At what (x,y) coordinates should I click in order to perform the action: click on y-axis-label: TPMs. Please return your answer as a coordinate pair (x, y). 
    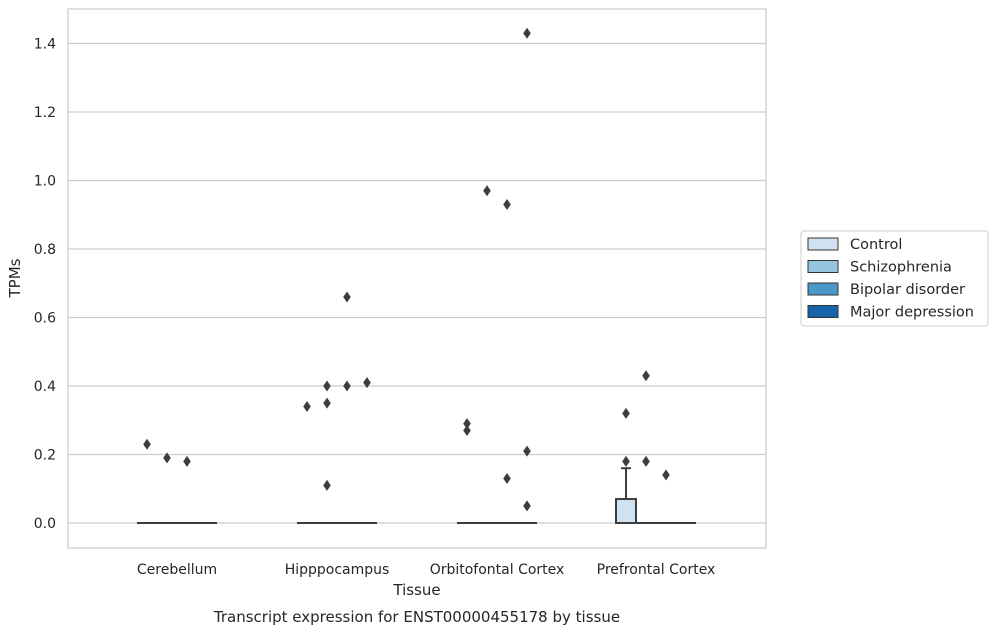
    Looking at the image, I should click on (15, 278).